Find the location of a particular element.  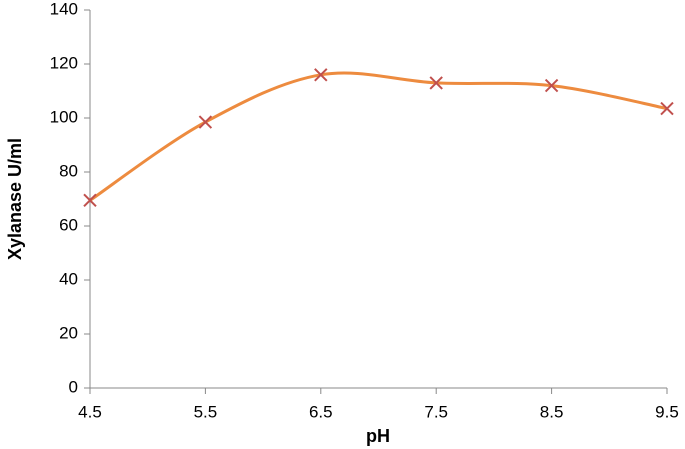

y-tick-label: 120 is located at coordinates (64, 62).